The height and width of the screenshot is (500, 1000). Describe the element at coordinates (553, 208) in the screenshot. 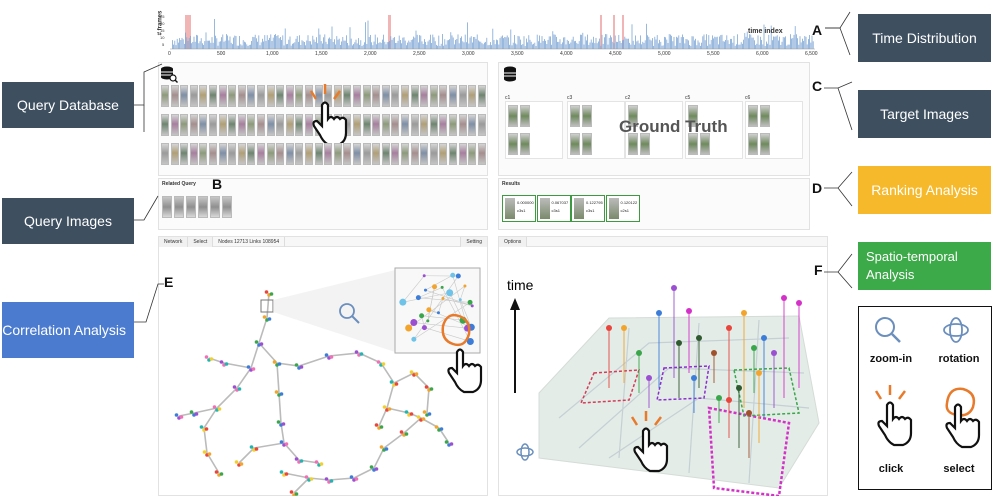

I see `result-card: 0.067037 c3s1` at that location.